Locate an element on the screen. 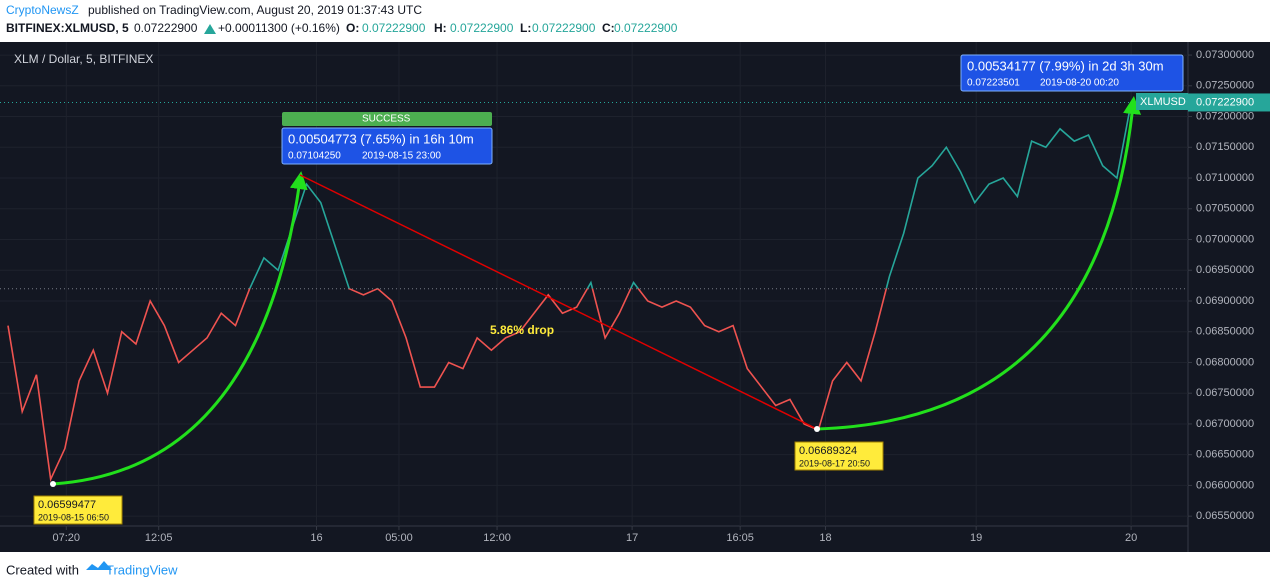 This screenshot has height=588, width=1274. y-tick-label: 0.06900000 is located at coordinates (1225, 301).